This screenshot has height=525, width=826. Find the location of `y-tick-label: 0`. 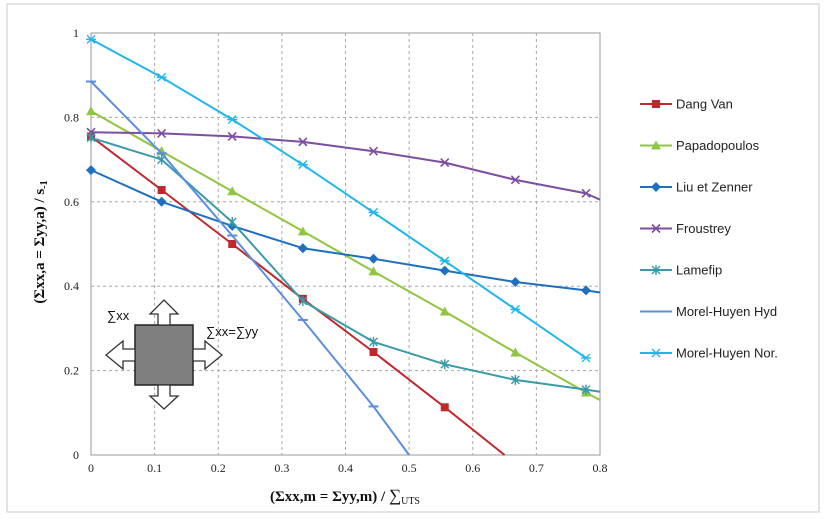

y-tick-label: 0 is located at coordinates (76, 455).